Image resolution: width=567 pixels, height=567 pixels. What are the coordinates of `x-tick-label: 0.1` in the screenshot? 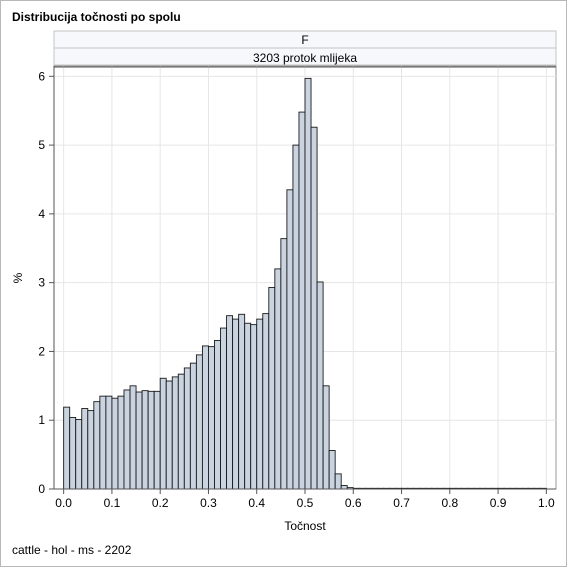 It's located at (112, 503).